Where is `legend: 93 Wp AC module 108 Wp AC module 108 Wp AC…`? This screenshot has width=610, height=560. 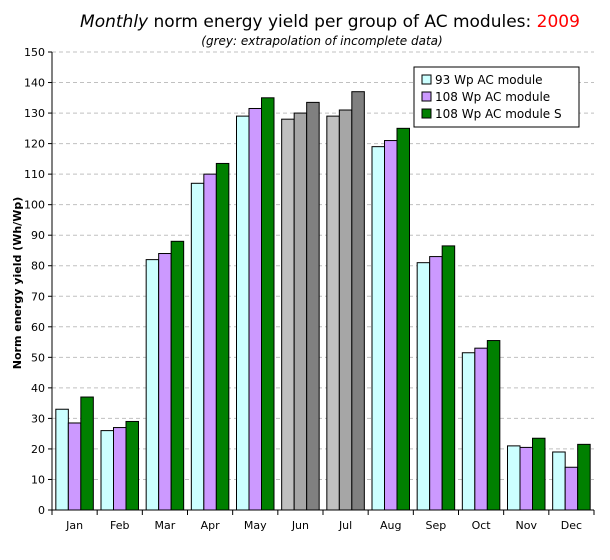
legend: 93 Wp AC module 108 Wp AC module 108 Wp AC… is located at coordinates (496, 97).